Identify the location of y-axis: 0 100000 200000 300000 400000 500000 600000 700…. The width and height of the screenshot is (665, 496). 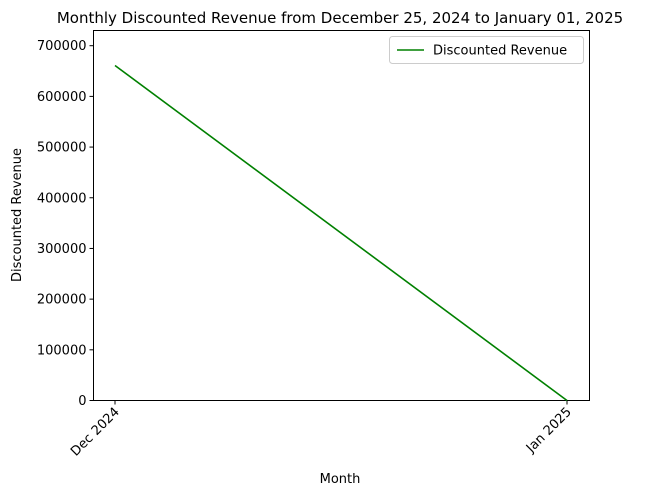
(65, 224).